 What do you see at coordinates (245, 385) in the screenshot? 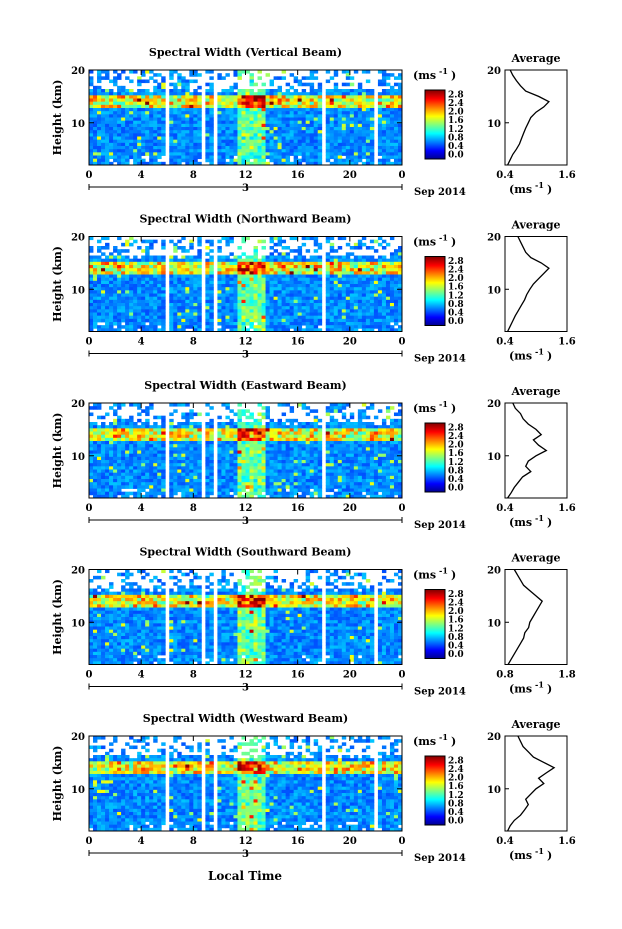
I see `panel-title: Spectral Width (Eastward Beam)` at bounding box center [245, 385].